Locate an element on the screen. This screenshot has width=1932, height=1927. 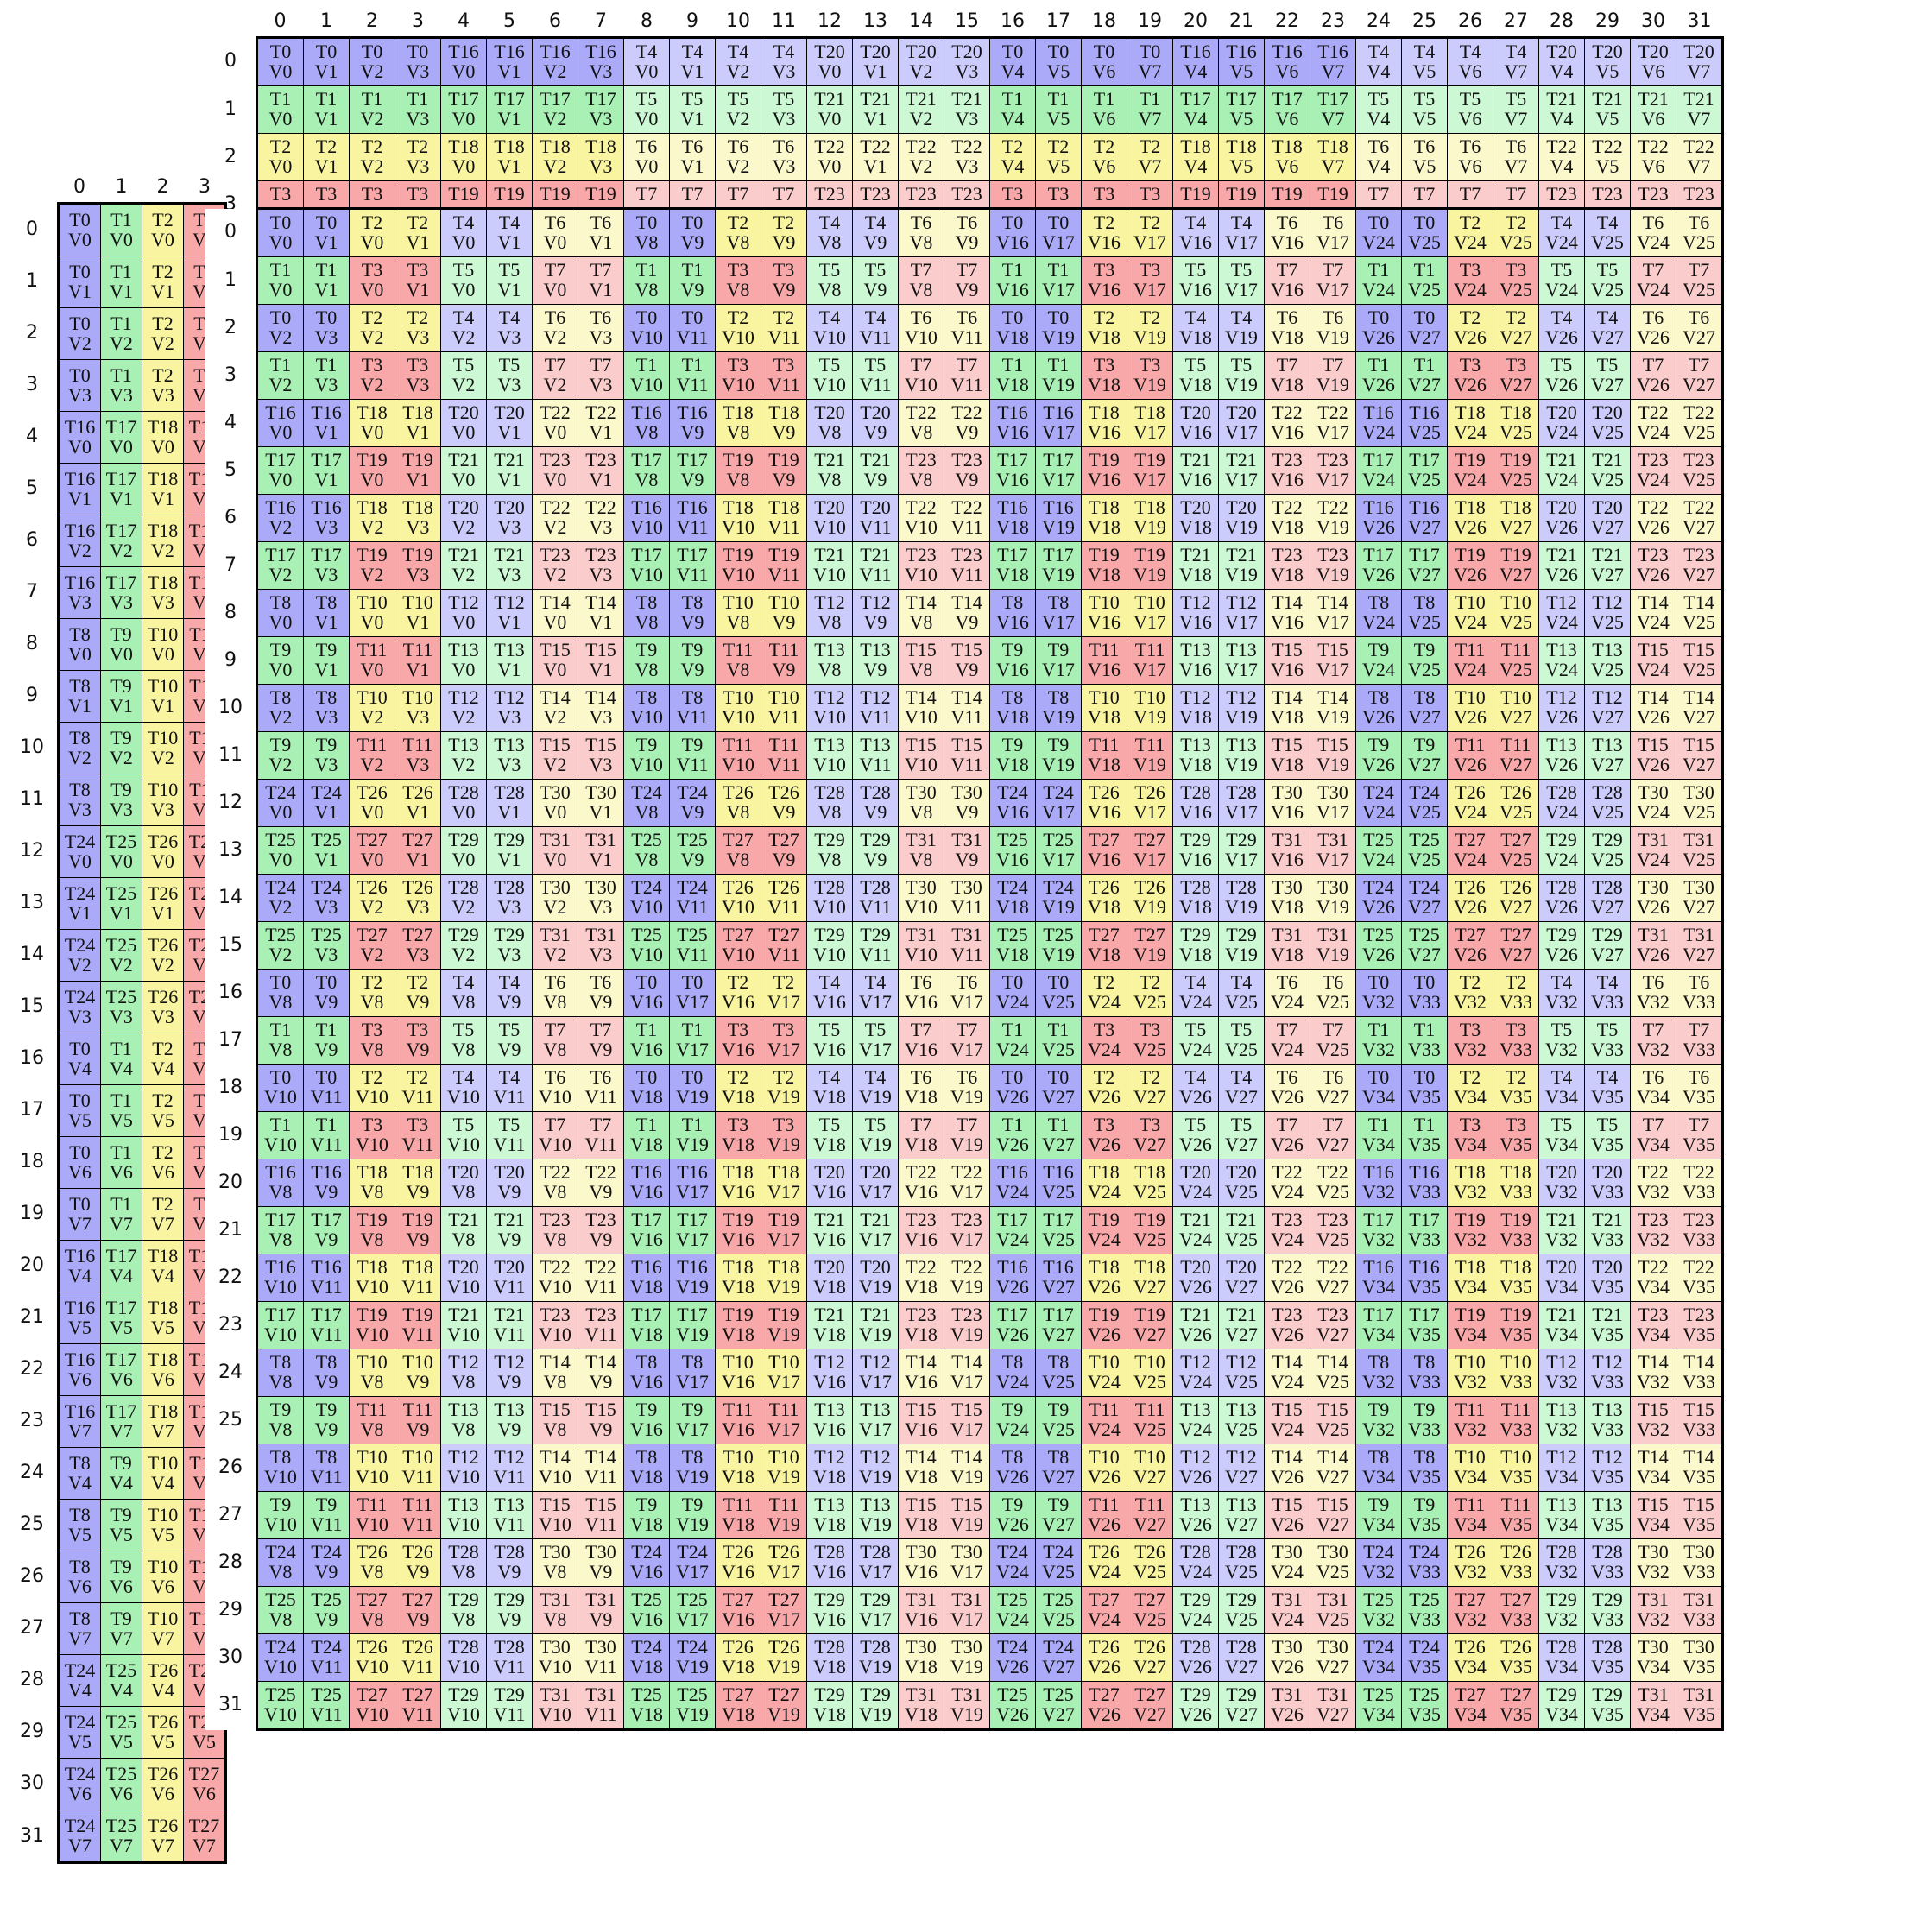
cell-thread-label: T28 is located at coordinates (1607, 887).